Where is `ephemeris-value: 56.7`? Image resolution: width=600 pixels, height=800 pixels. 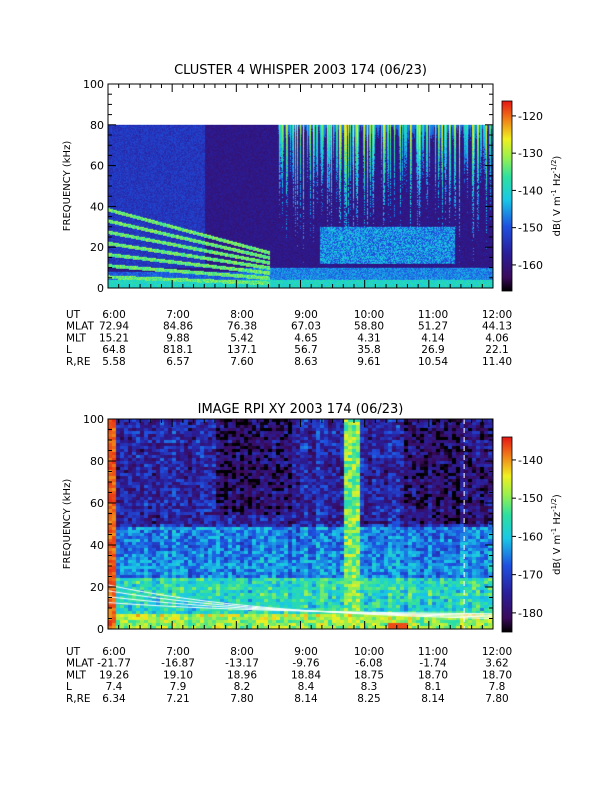
ephemeris-value: 56.7 is located at coordinates (305, 350).